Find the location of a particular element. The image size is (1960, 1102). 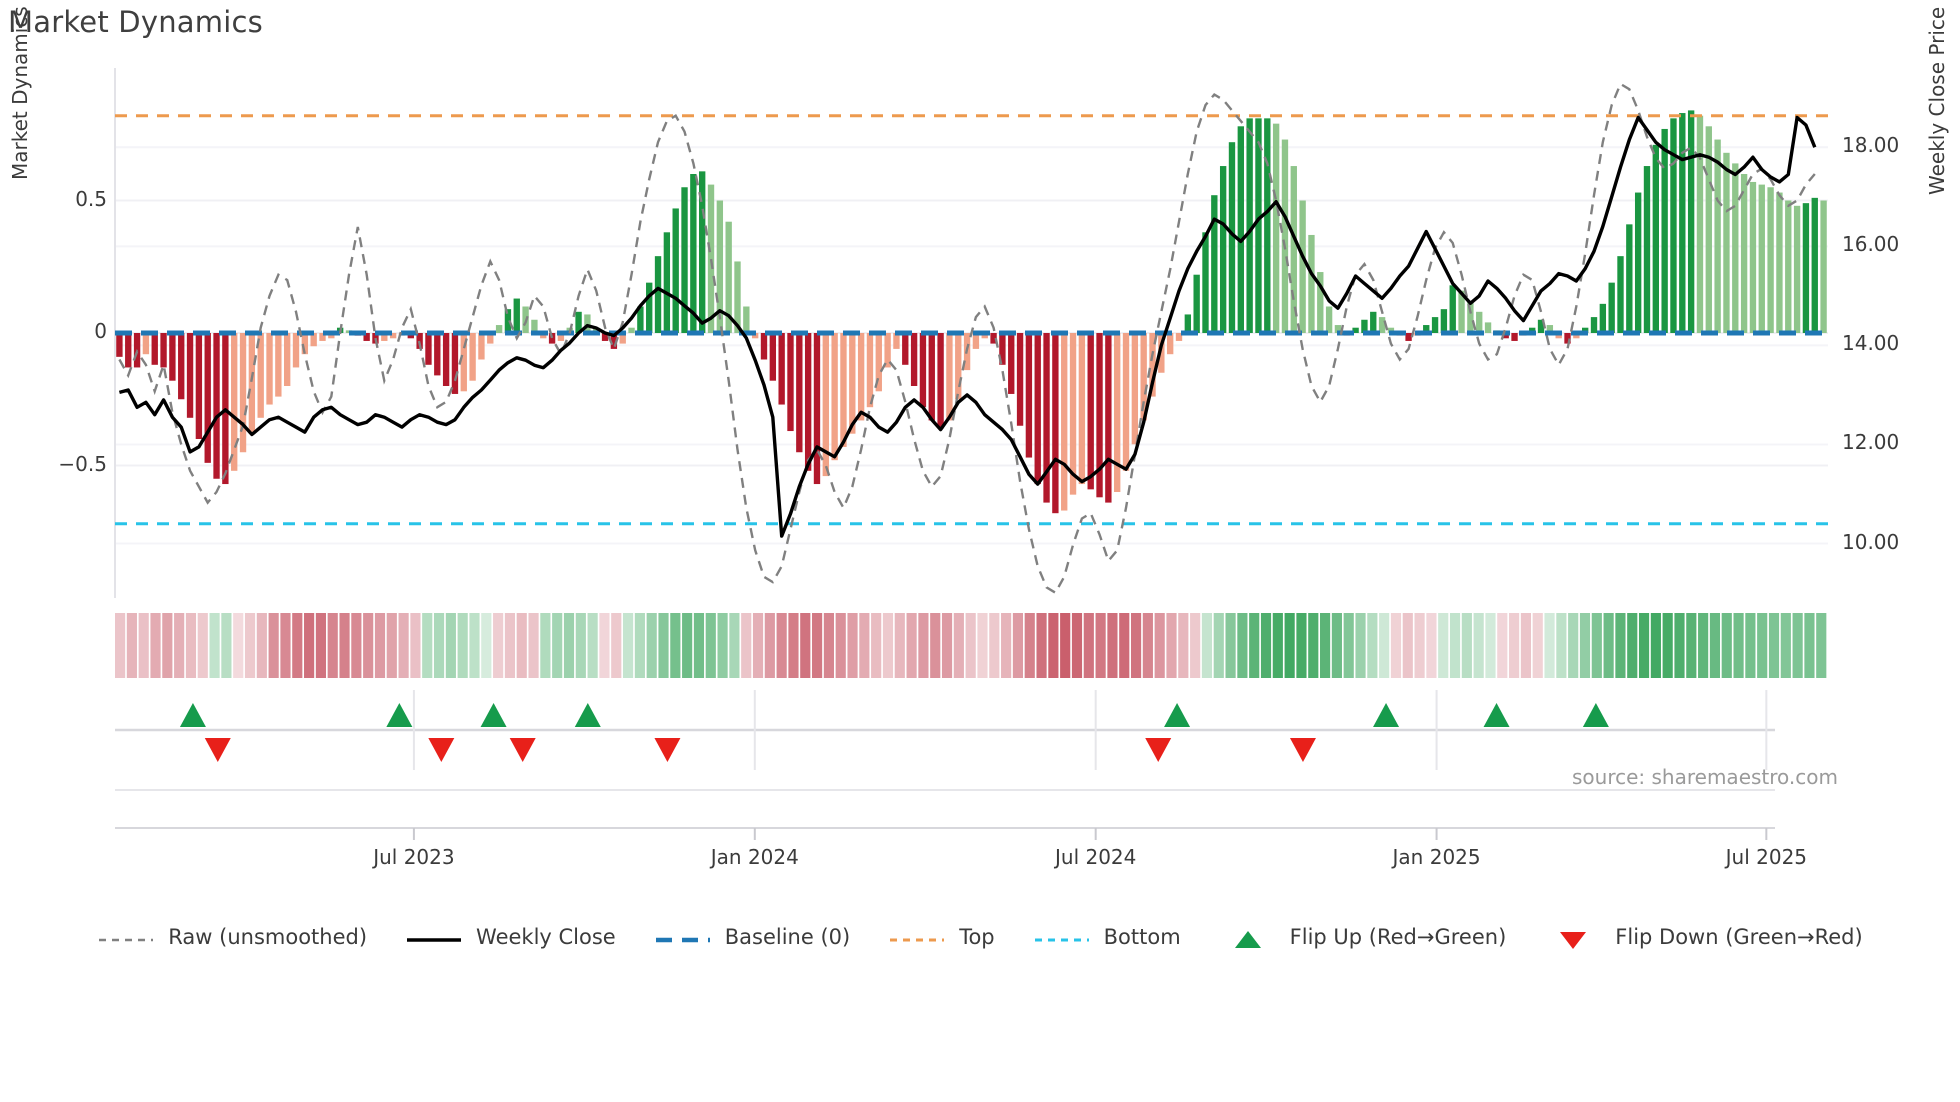

legend-item: Top is located at coordinates (941, 937).